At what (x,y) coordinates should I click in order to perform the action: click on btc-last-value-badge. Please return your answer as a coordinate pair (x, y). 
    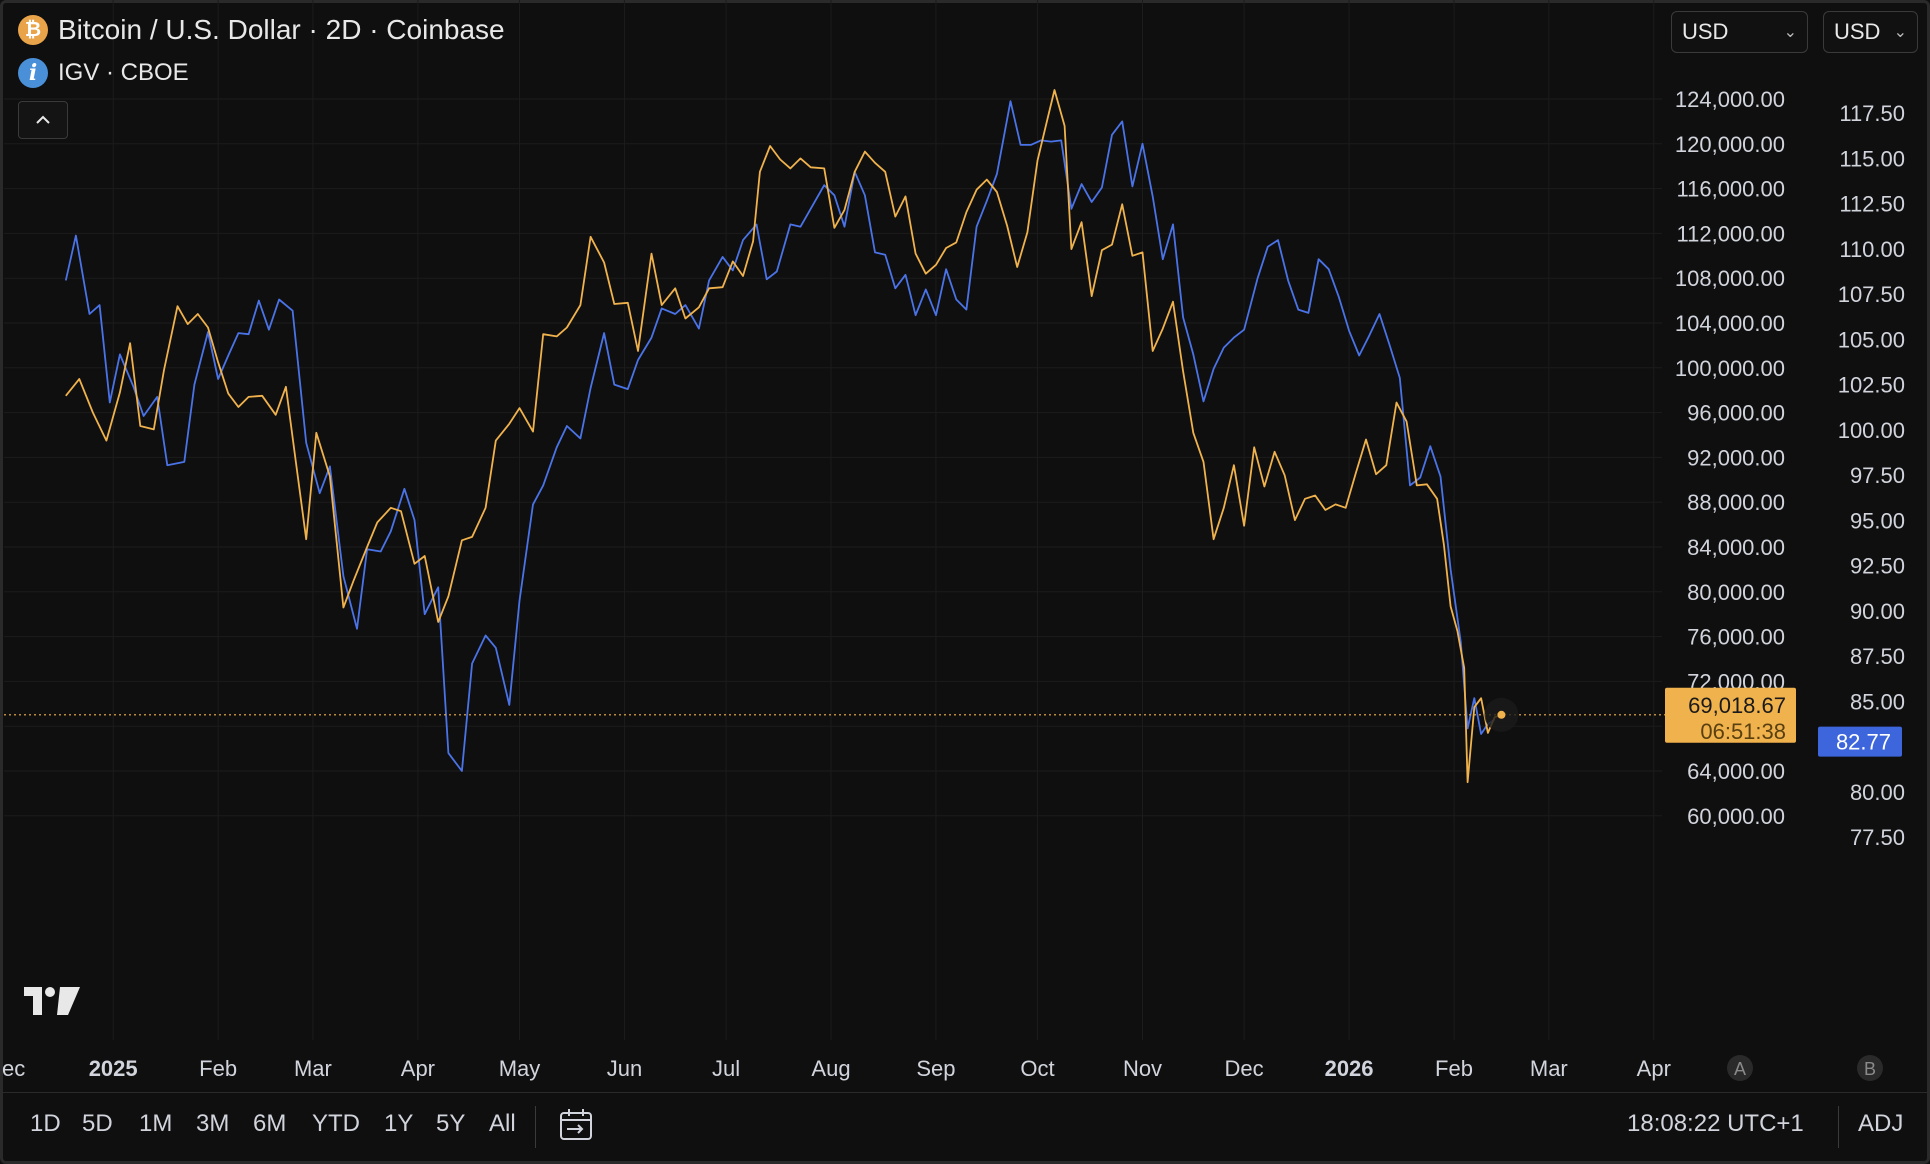
    Looking at the image, I should click on (1730, 715).